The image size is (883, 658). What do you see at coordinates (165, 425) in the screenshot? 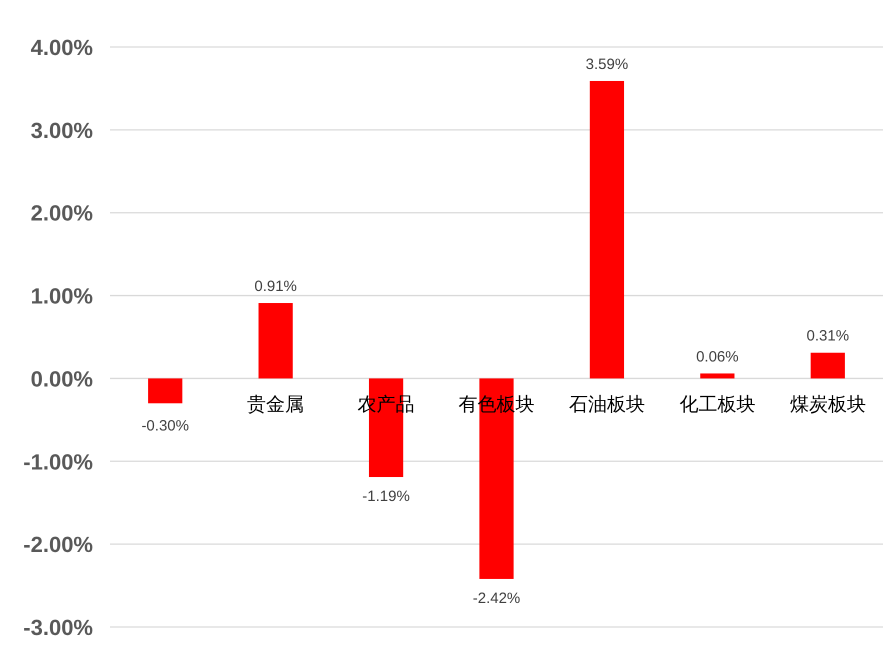
I see `data-label: -0.30%` at bounding box center [165, 425].